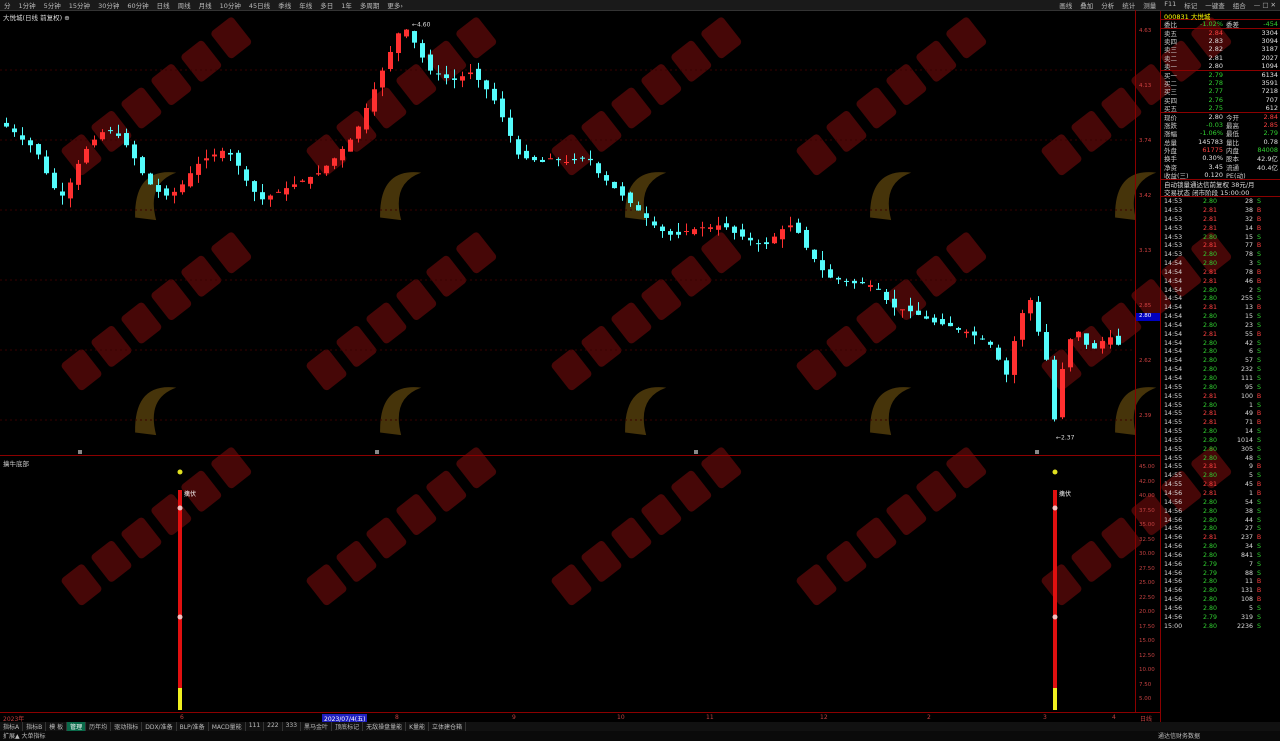 This screenshot has width=1280, height=741. What do you see at coordinates (292, 726) in the screenshot?
I see `indicator-tab: 333` at bounding box center [292, 726].